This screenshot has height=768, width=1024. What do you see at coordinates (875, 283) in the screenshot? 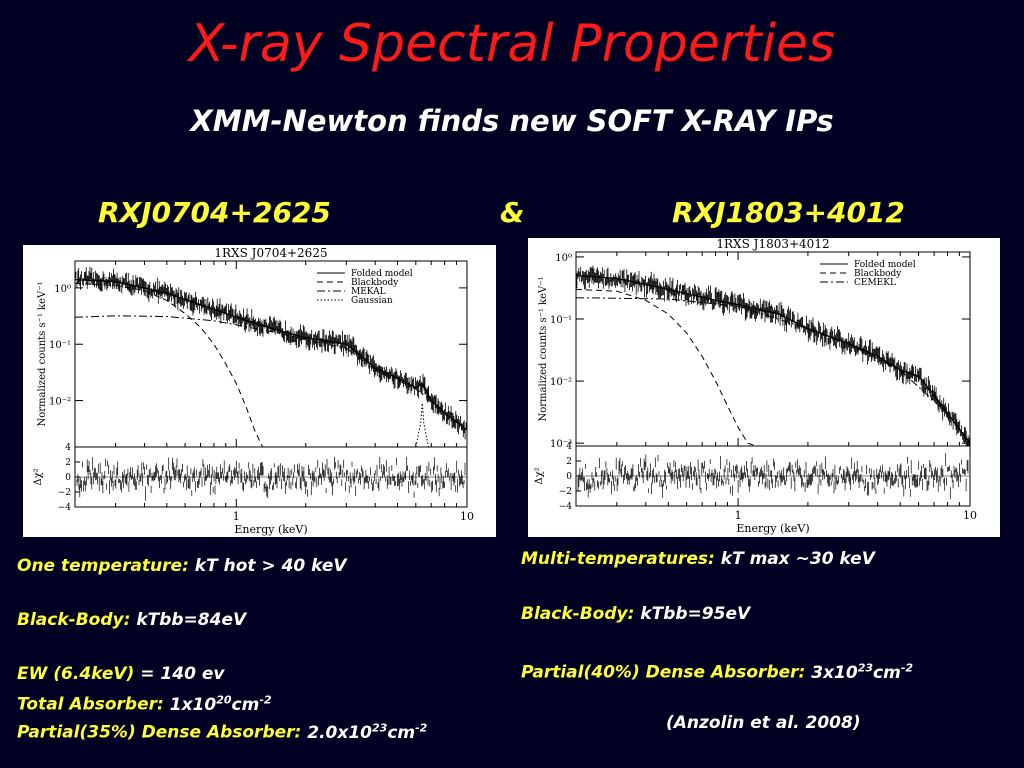
I see `legend-label: CEMEKL` at bounding box center [875, 283].